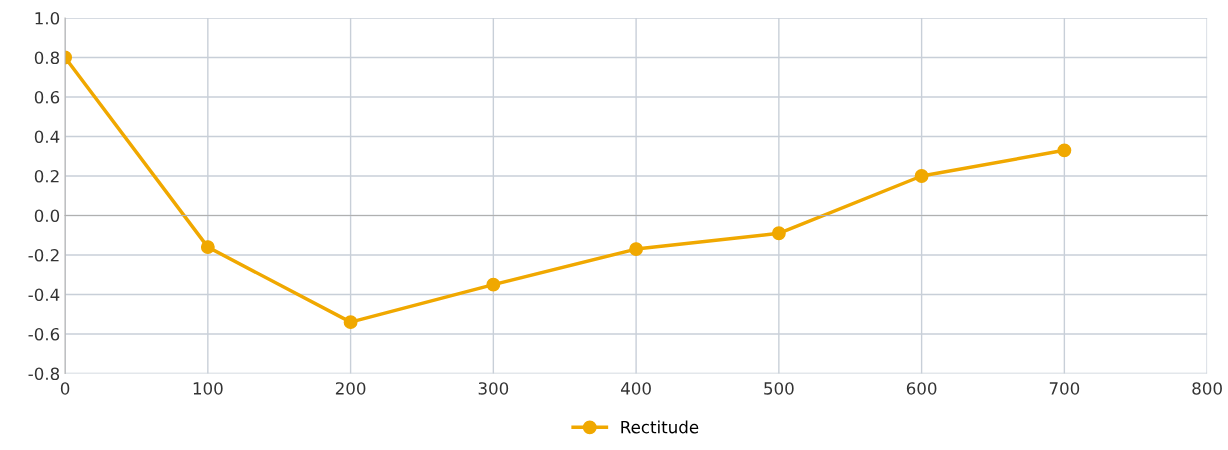 The width and height of the screenshot is (1228, 450). I want to click on x-tick-label: 500, so click(779, 388).